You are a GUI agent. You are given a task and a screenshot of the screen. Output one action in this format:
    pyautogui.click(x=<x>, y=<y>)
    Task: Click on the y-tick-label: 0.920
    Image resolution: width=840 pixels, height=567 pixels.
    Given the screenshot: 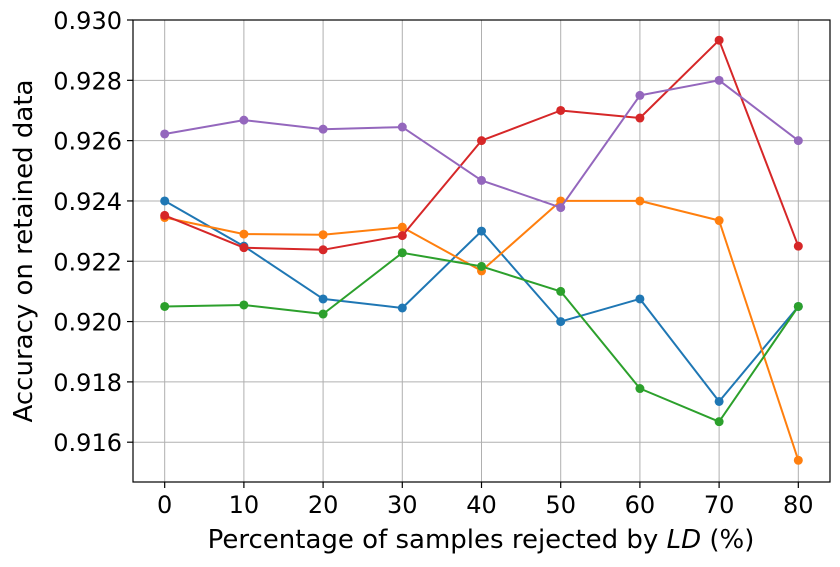 What is the action you would take?
    pyautogui.click(x=87, y=323)
    